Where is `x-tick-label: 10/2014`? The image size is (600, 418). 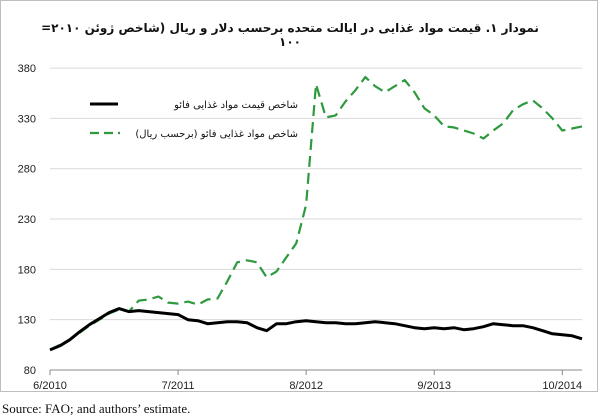
x-tick-label: 10/2014 is located at coordinates (562, 386).